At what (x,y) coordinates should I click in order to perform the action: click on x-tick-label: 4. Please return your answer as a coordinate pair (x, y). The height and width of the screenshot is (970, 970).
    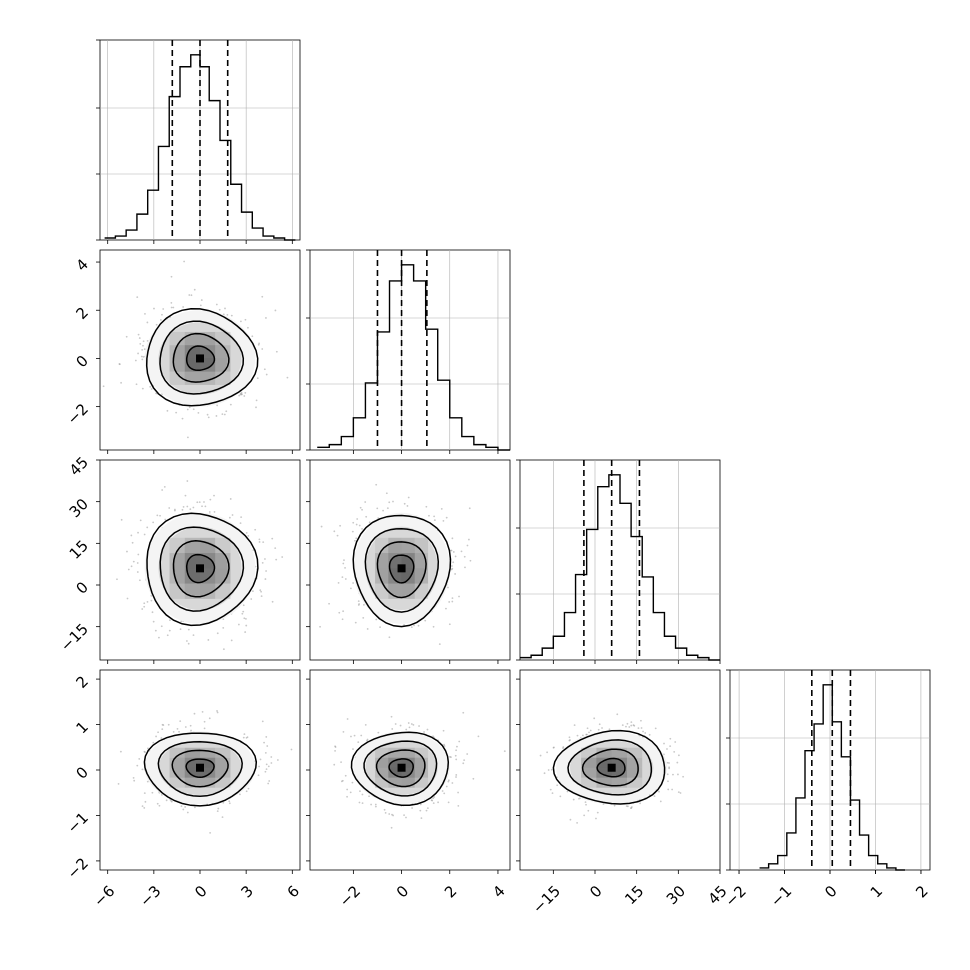
    Looking at the image, I should click on (498, 891).